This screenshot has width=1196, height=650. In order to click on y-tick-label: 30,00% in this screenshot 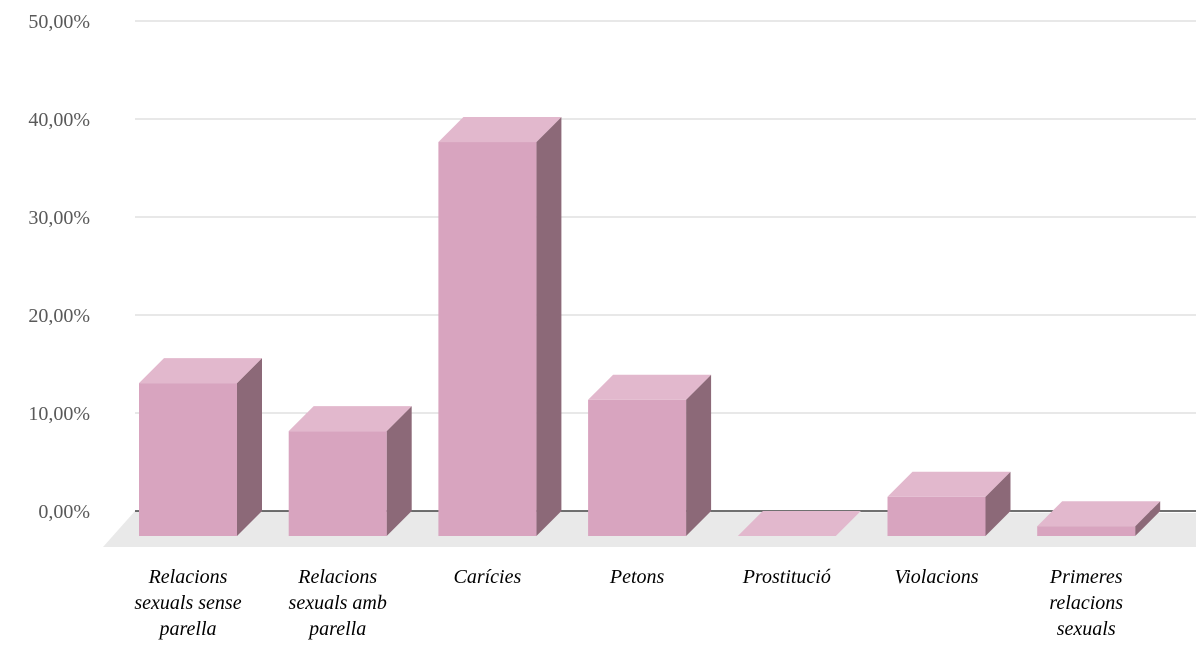, I will do `click(59, 218)`.